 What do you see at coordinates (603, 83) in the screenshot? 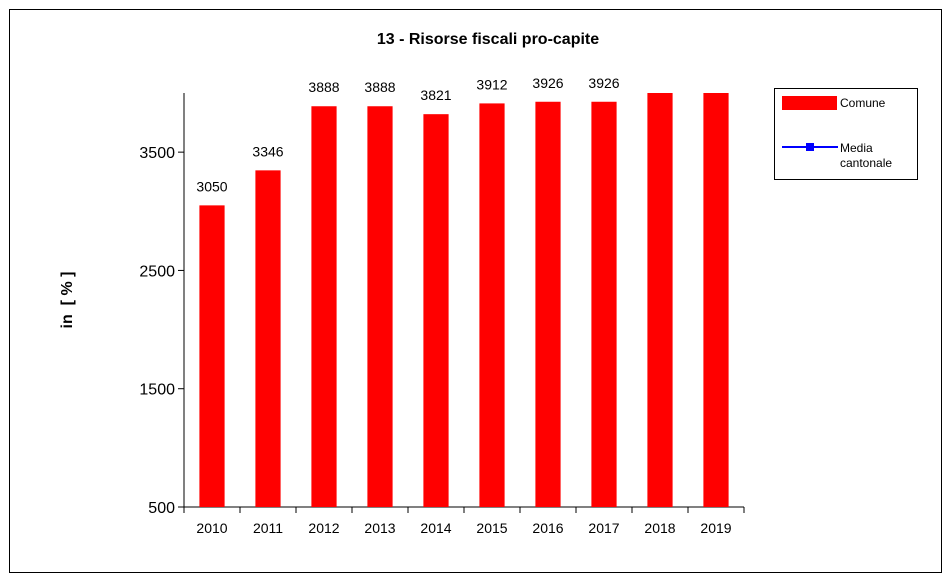
I see `data-label-2017: 3926` at bounding box center [603, 83].